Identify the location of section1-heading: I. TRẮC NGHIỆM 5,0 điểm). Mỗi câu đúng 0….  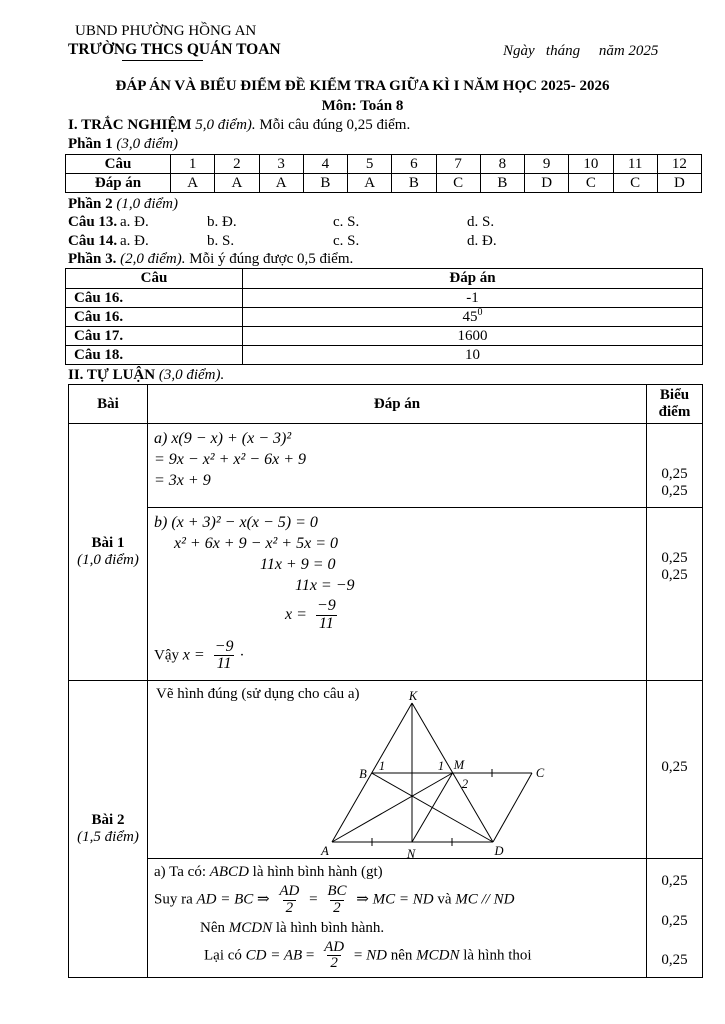
(239, 125).